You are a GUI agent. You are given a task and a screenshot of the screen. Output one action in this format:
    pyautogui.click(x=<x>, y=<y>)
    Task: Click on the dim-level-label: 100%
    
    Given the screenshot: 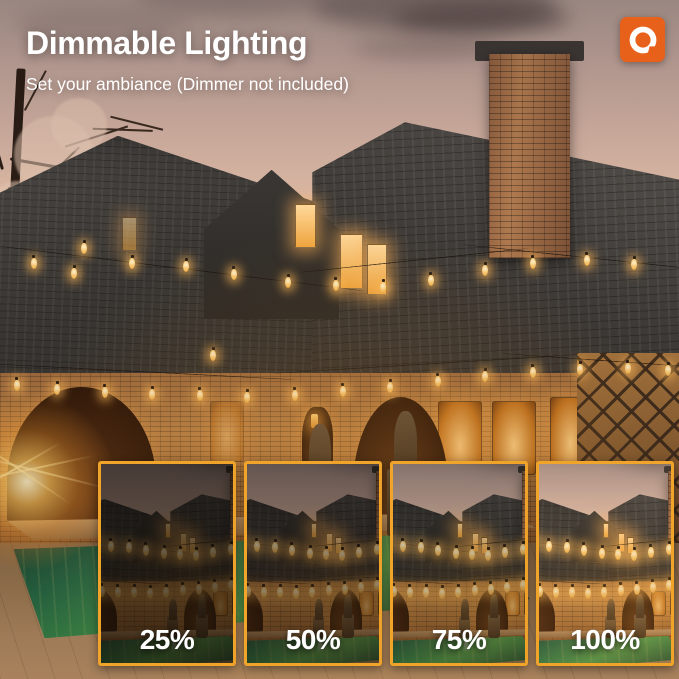 What is the action you would take?
    pyautogui.click(x=605, y=639)
    